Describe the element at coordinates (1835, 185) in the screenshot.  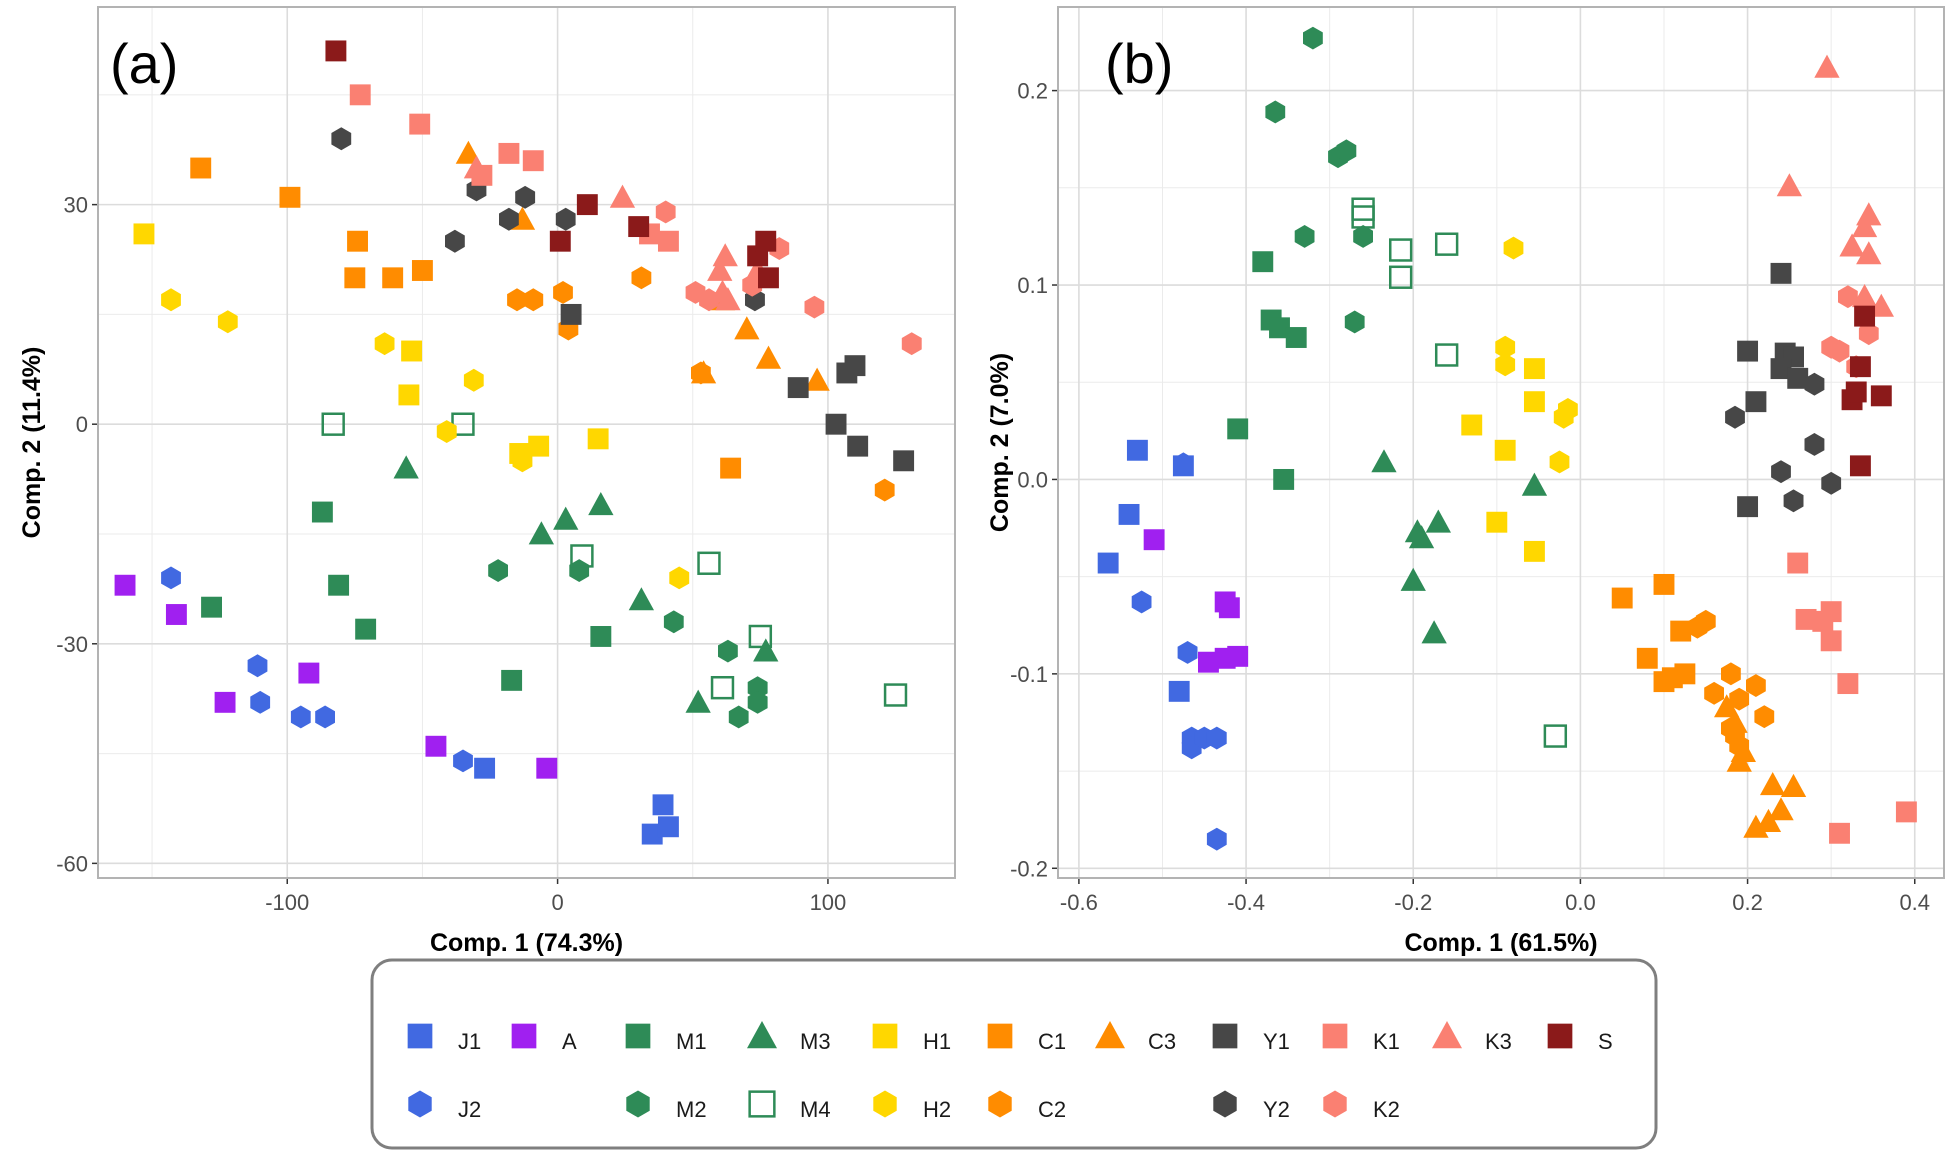
I see `series-K3` at that location.